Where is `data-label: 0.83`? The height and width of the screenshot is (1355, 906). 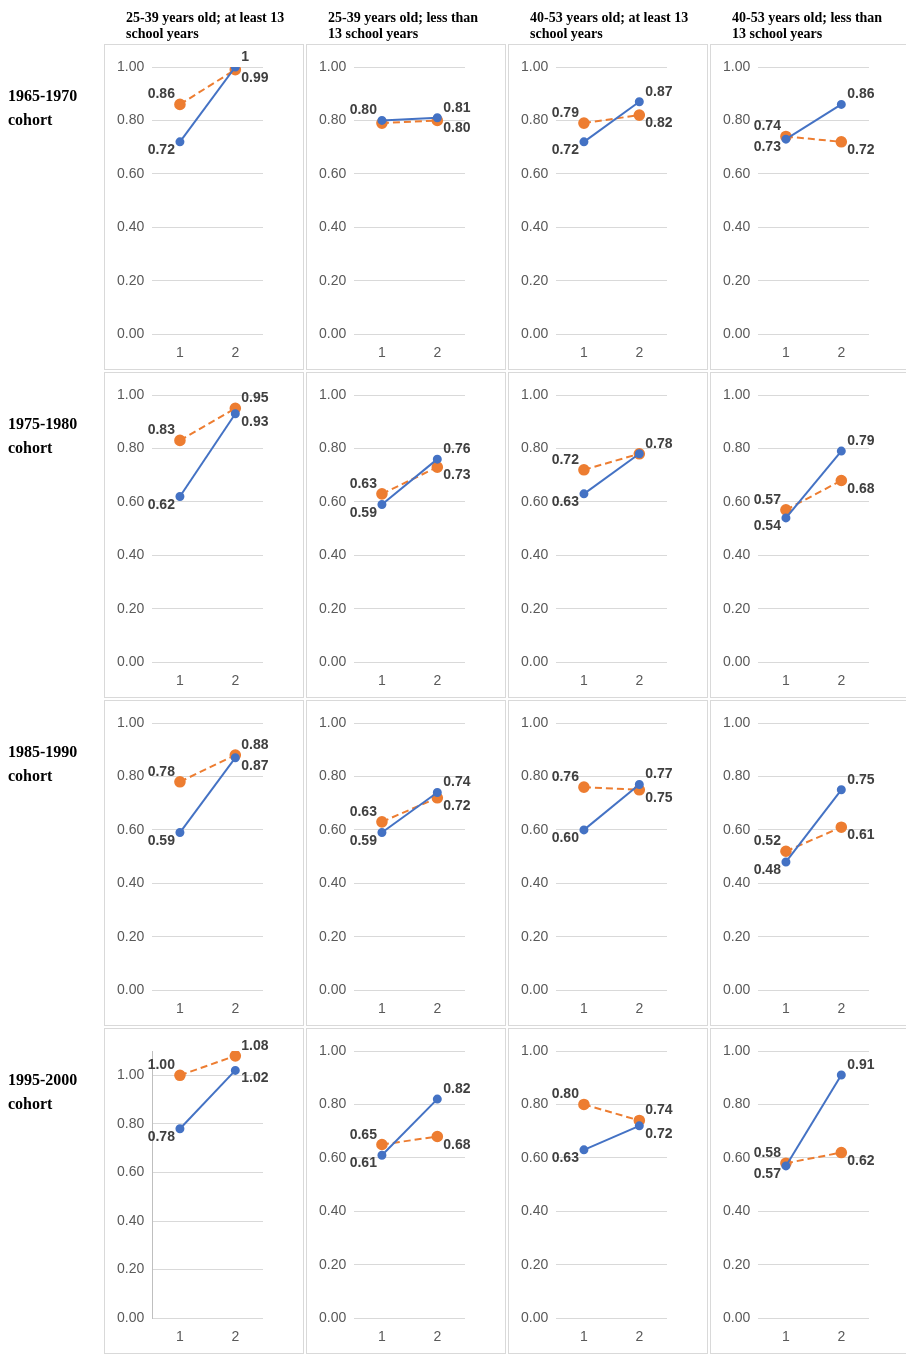 data-label: 0.83 is located at coordinates (161, 429).